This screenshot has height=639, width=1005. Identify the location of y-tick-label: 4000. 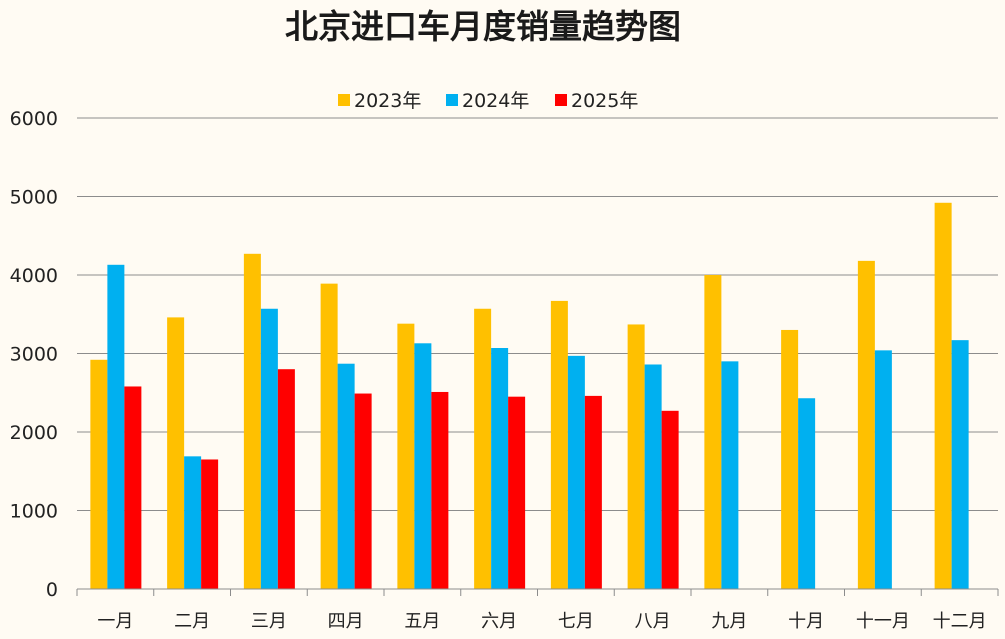
(34, 276).